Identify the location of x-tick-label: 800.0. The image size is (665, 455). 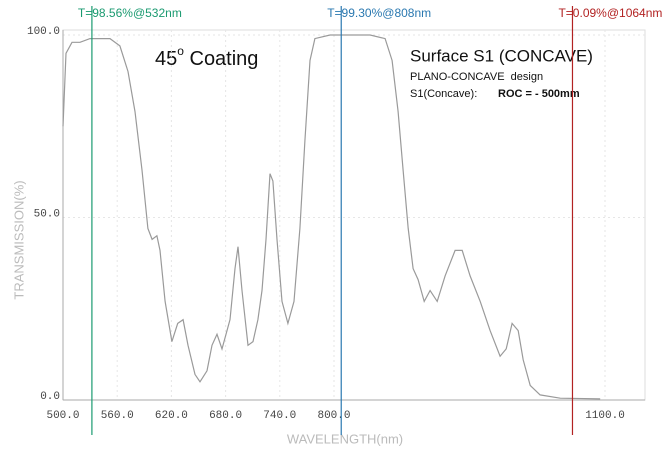
(333, 416).